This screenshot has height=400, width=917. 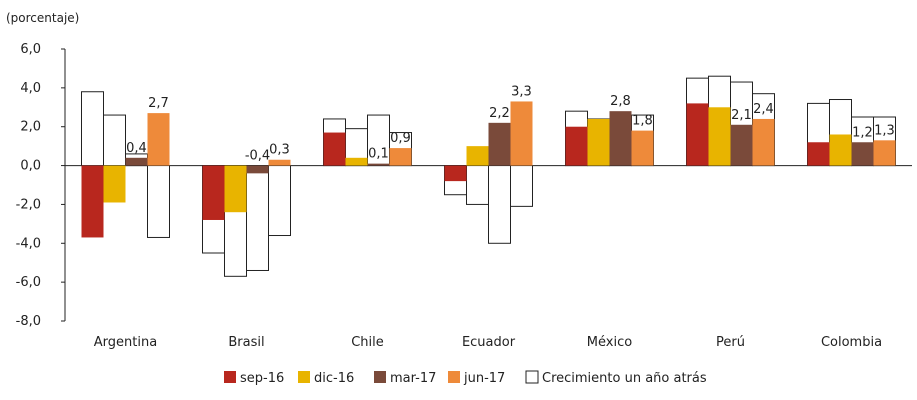 I want to click on data-label: 0,4, so click(x=136, y=148).